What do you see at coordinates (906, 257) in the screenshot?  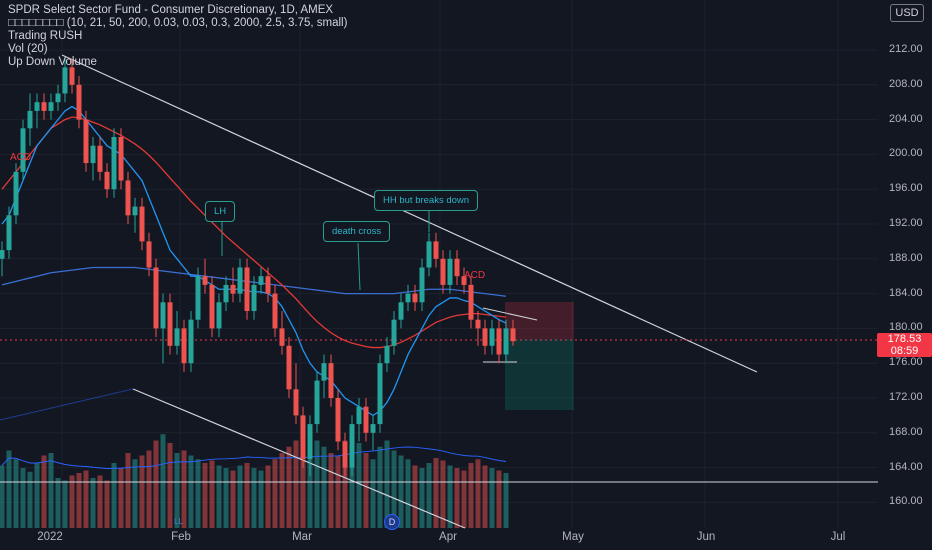 I see `price-tick-label: 188.00` at bounding box center [906, 257].